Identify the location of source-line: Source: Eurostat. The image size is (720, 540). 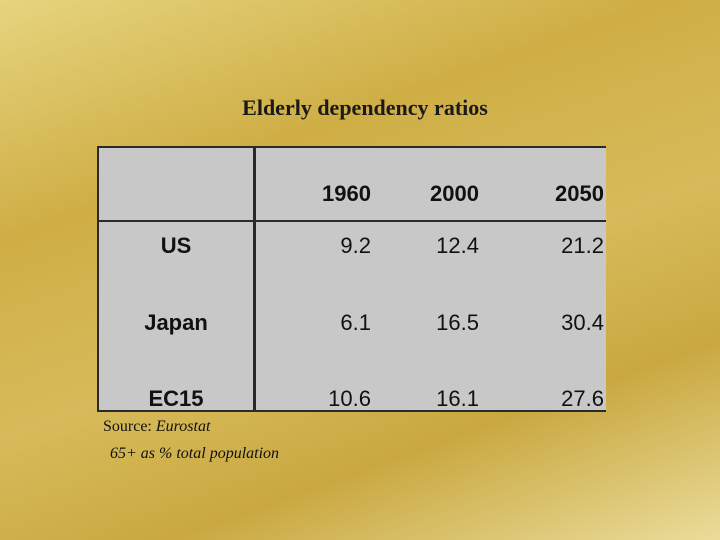
(156, 427).